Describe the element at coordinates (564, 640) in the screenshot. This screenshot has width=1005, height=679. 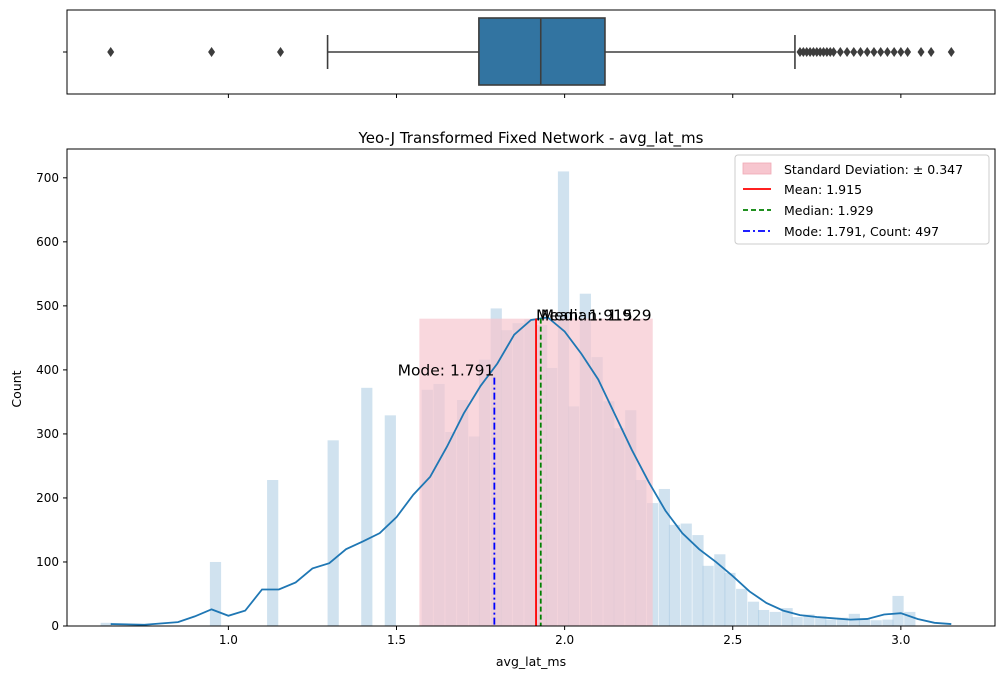
I see `x-tick-label: 2.0` at that location.